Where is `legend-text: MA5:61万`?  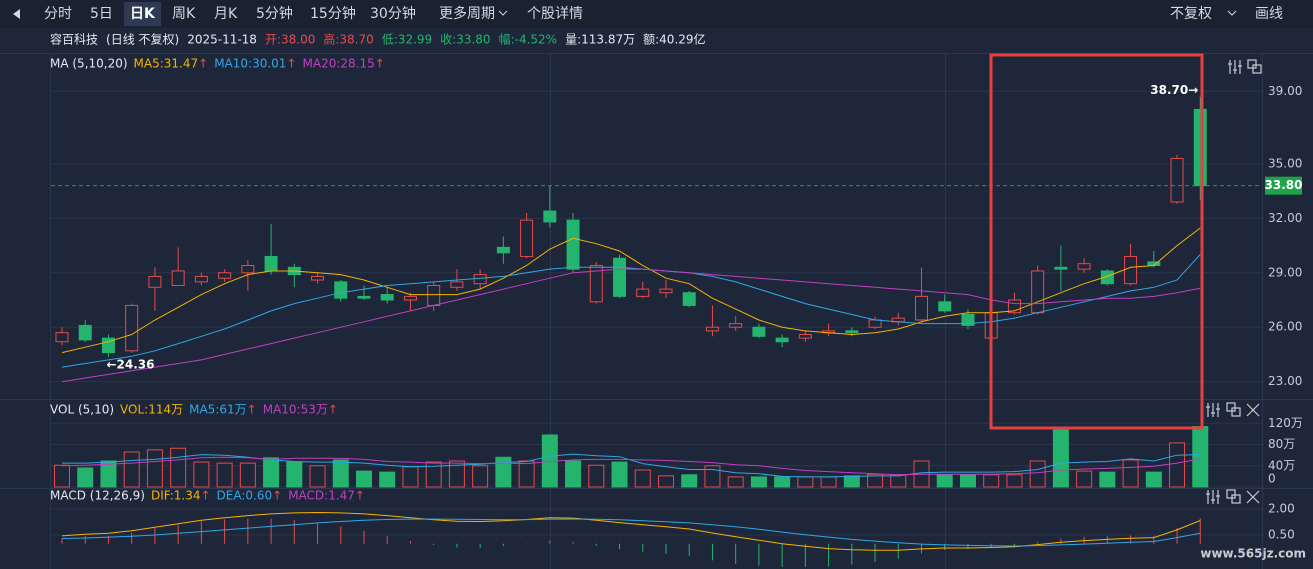
legend-text: MA5:61万 is located at coordinates (218, 410).